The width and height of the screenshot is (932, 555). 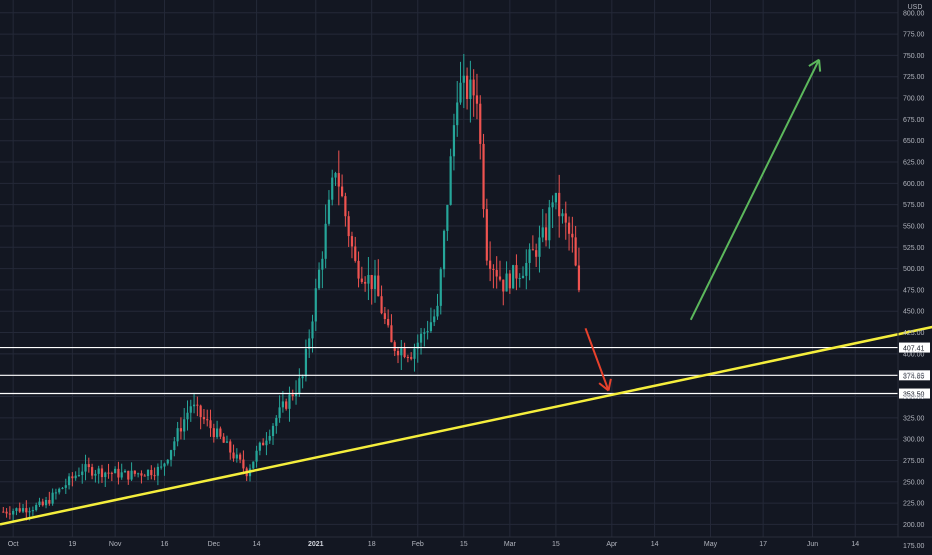 What do you see at coordinates (214, 544) in the screenshot?
I see `x-tick-label: Dec` at bounding box center [214, 544].